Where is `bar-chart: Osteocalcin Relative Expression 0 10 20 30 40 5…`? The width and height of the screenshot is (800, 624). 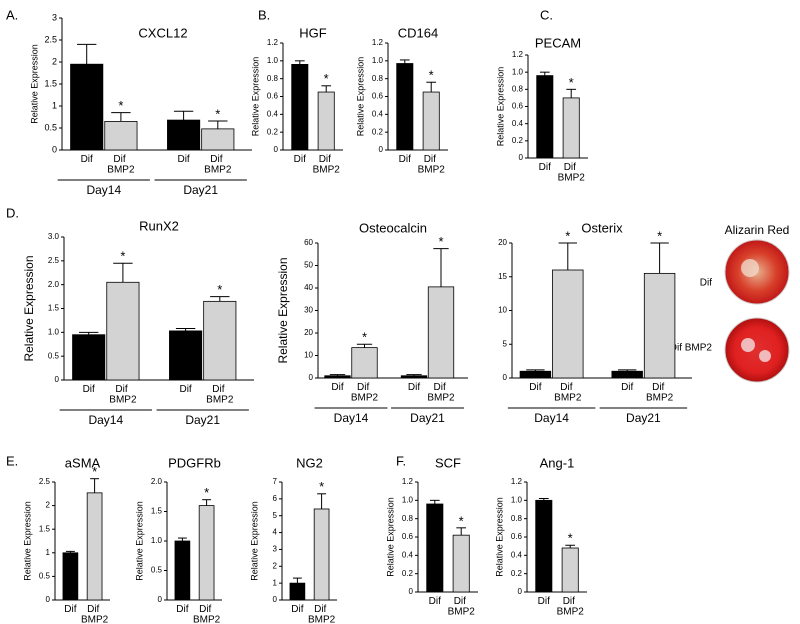
bar-chart: Osteocalcin Relative Expression 0 10 20 30 40 5… is located at coordinates (372, 322).